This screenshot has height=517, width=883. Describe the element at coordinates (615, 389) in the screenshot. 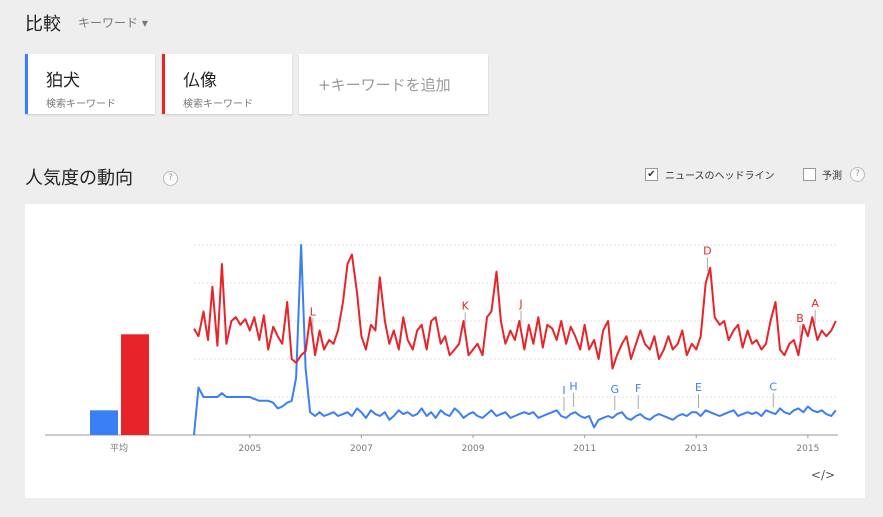

I see `news-label: G` at that location.